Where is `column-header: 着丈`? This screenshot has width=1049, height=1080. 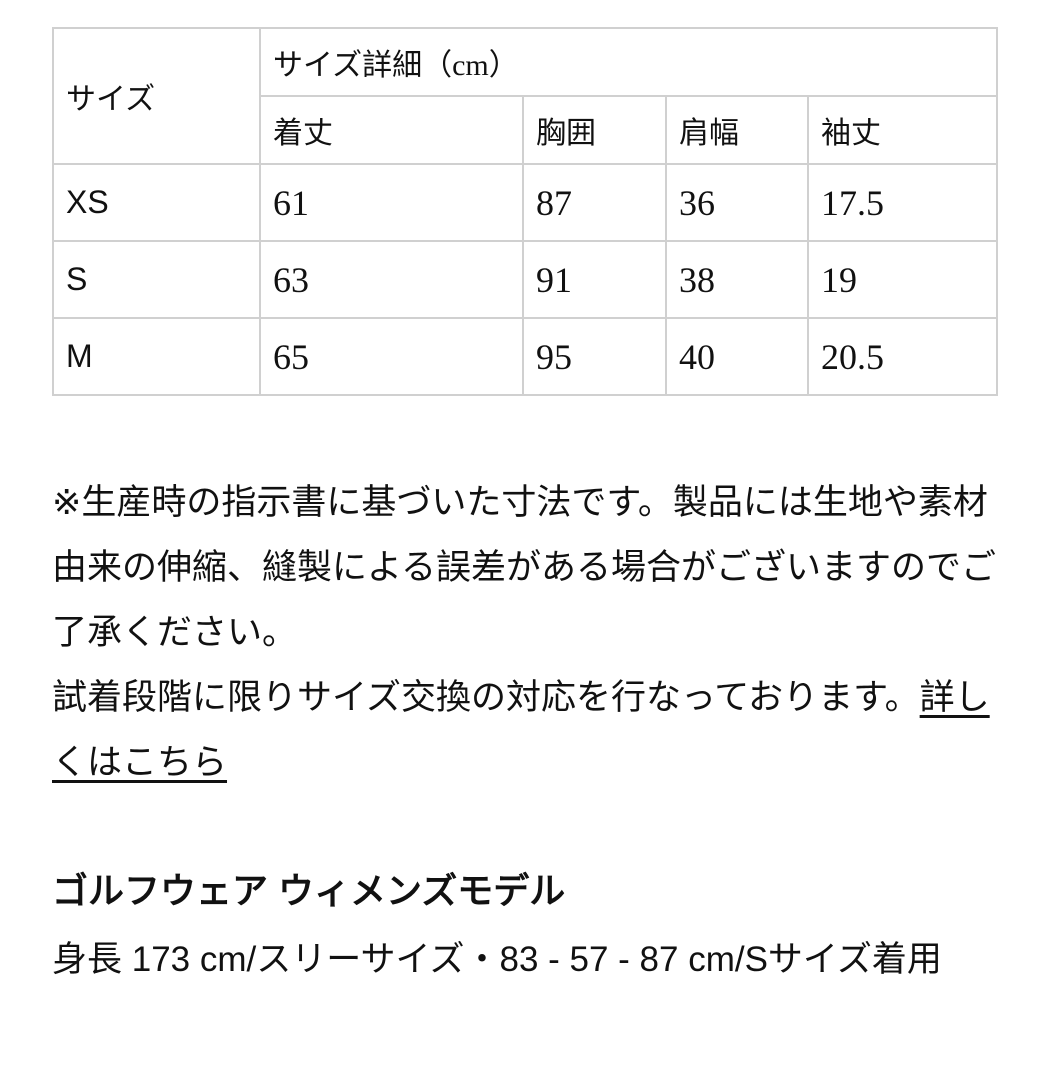
column-header: 着丈 is located at coordinates (391, 130).